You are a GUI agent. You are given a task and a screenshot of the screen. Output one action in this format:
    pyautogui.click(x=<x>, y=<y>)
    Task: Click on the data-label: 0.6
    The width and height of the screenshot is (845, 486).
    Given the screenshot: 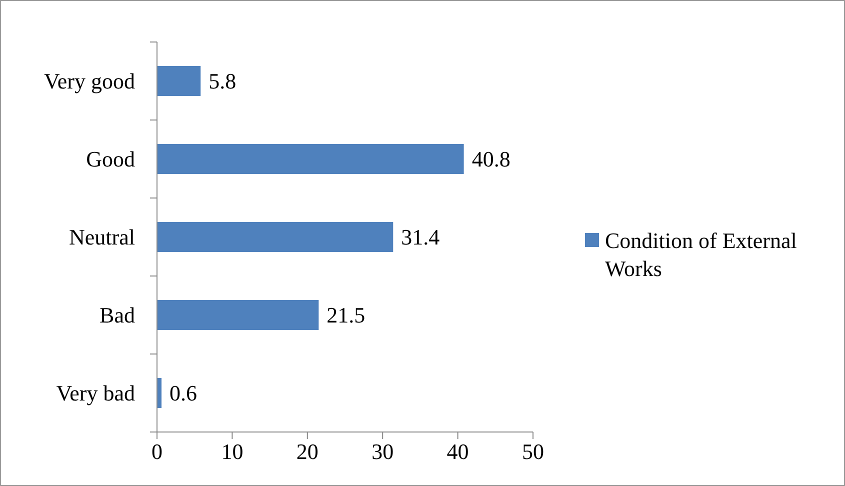 What is the action you would take?
    pyautogui.click(x=184, y=393)
    